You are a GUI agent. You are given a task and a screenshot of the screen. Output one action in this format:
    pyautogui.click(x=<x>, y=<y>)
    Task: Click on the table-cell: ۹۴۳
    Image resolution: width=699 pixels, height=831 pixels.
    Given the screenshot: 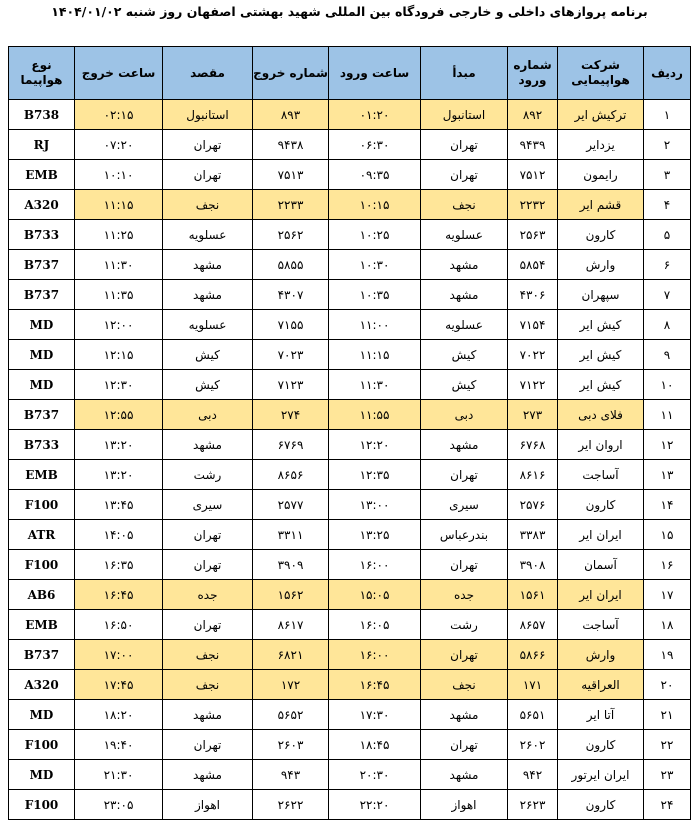 What is the action you would take?
    pyautogui.click(x=290, y=774)
    